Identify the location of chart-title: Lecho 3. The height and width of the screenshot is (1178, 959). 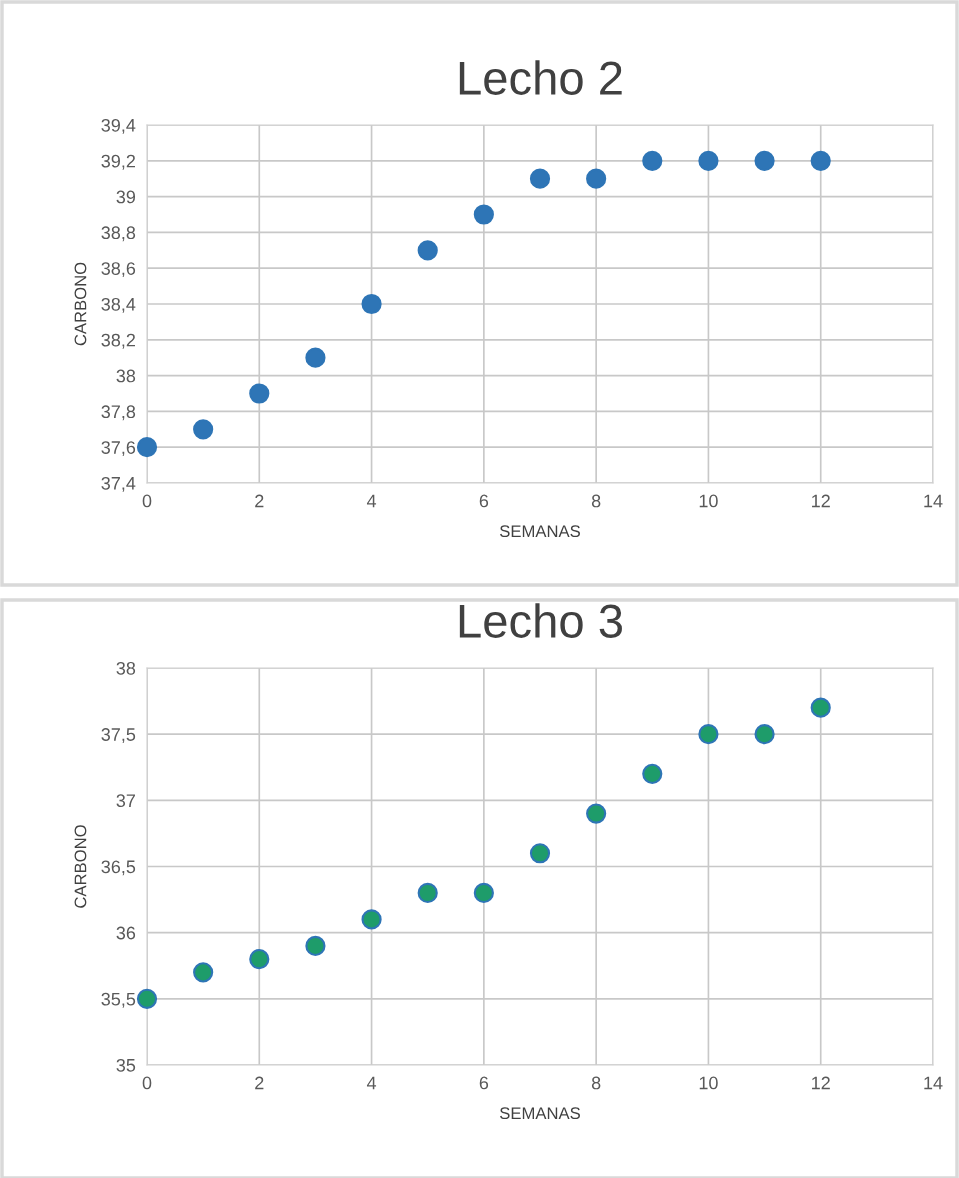
(540, 620).